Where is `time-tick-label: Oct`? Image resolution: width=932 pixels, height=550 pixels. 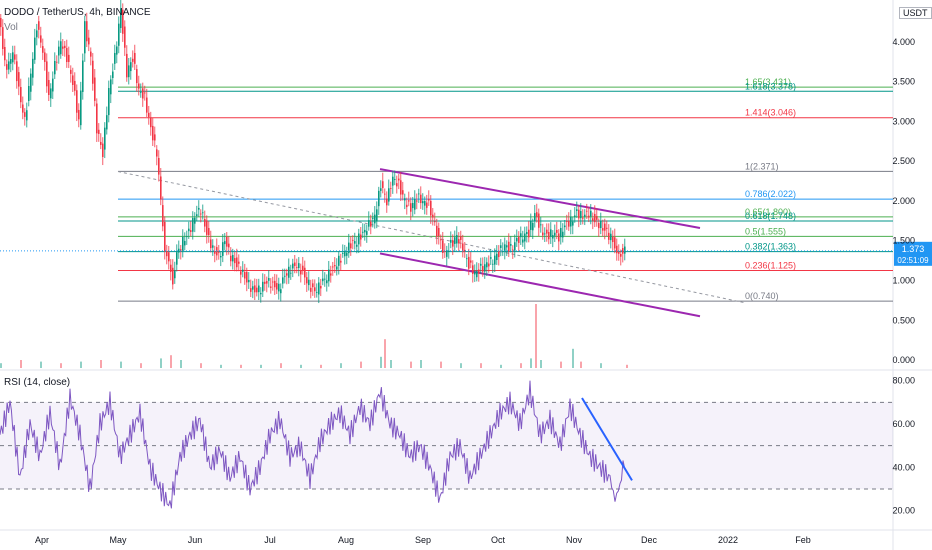
time-tick-label: Oct is located at coordinates (498, 540).